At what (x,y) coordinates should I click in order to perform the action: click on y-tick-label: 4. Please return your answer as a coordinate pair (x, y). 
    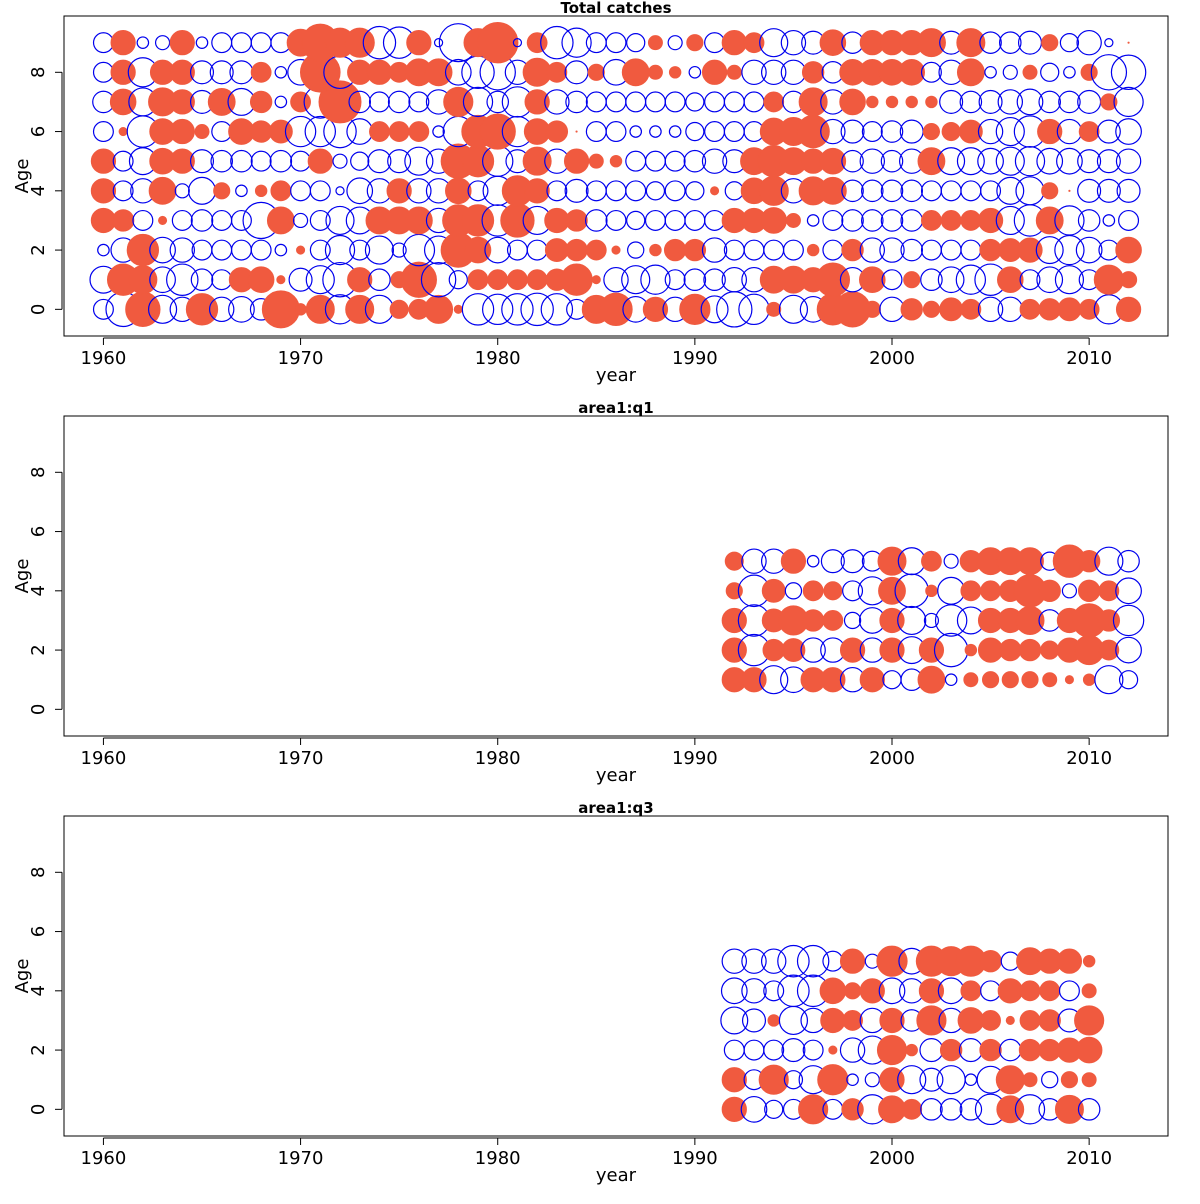
    Looking at the image, I should click on (38, 590).